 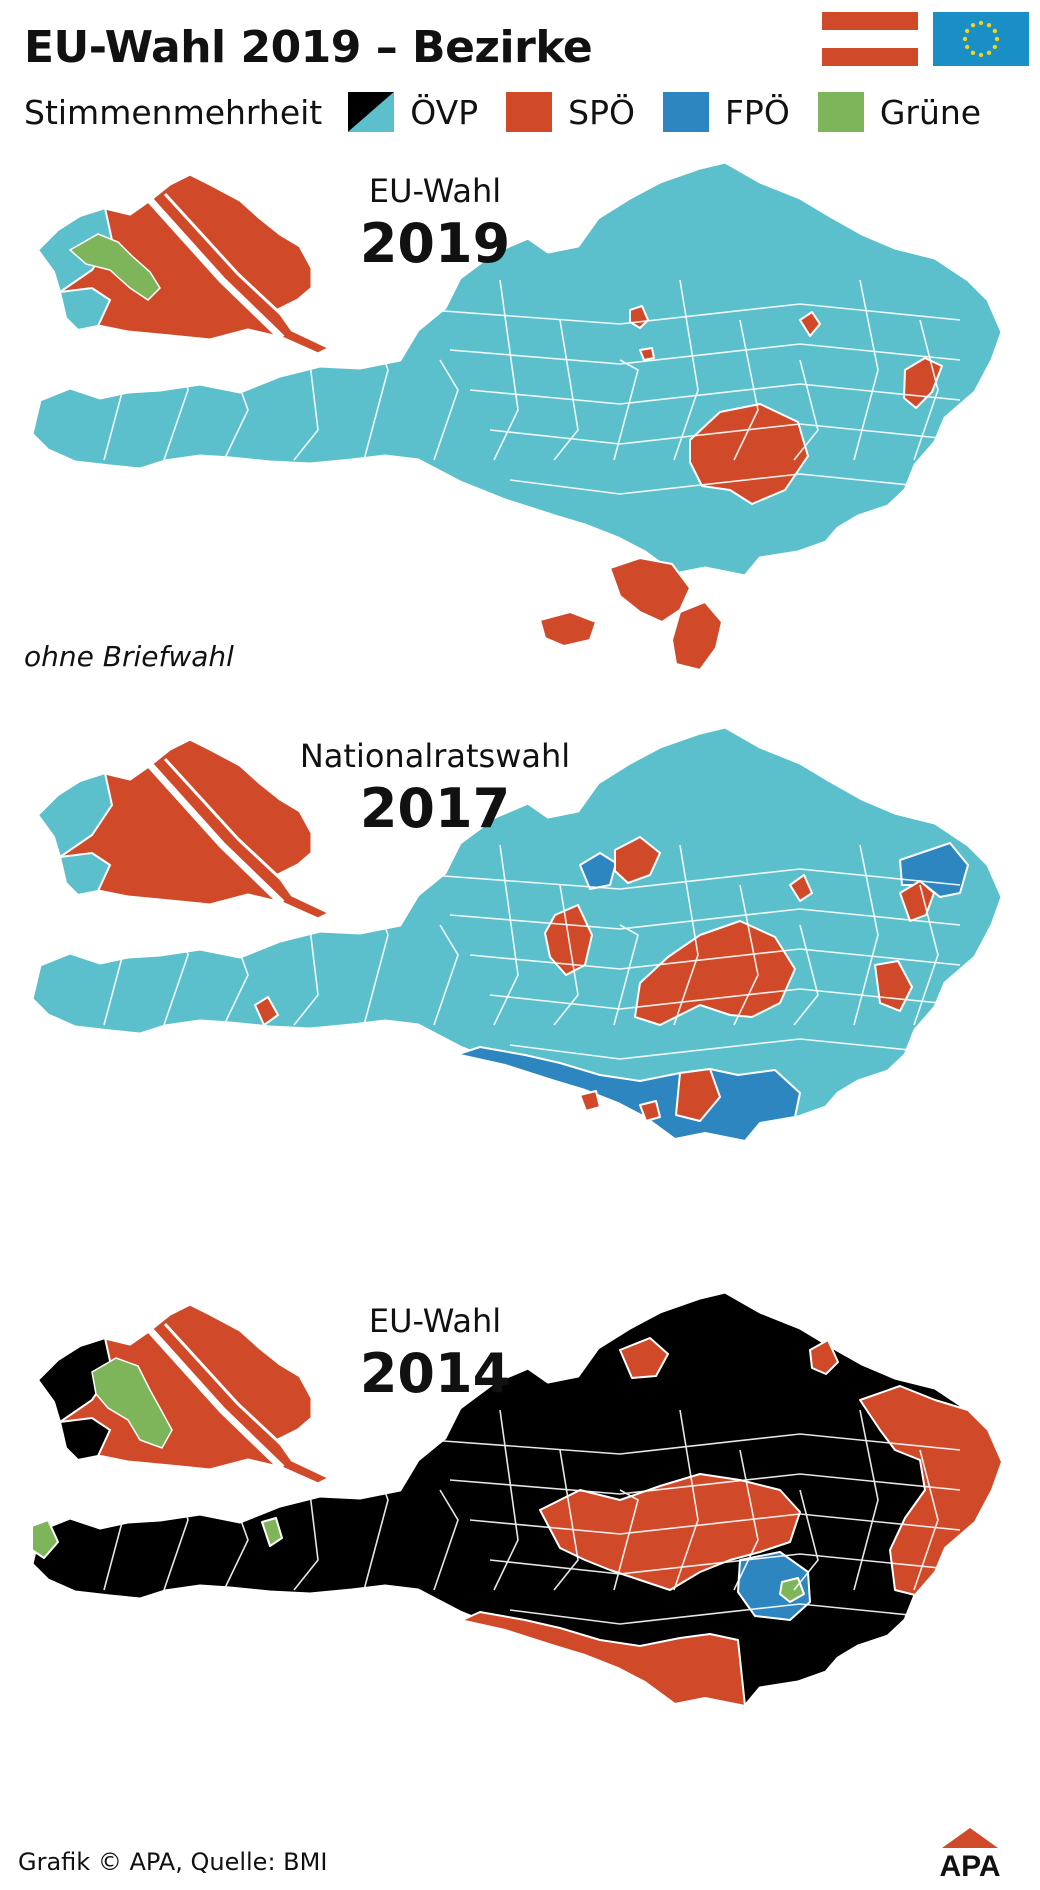 What do you see at coordinates (435, 756) in the screenshot?
I see `map-title: Nationalratswahl` at bounding box center [435, 756].